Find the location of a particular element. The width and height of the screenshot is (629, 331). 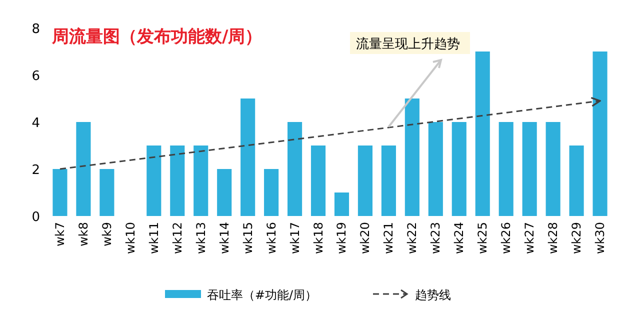

legend-label: 吞吐率（#功能/周） is located at coordinates (262, 295).